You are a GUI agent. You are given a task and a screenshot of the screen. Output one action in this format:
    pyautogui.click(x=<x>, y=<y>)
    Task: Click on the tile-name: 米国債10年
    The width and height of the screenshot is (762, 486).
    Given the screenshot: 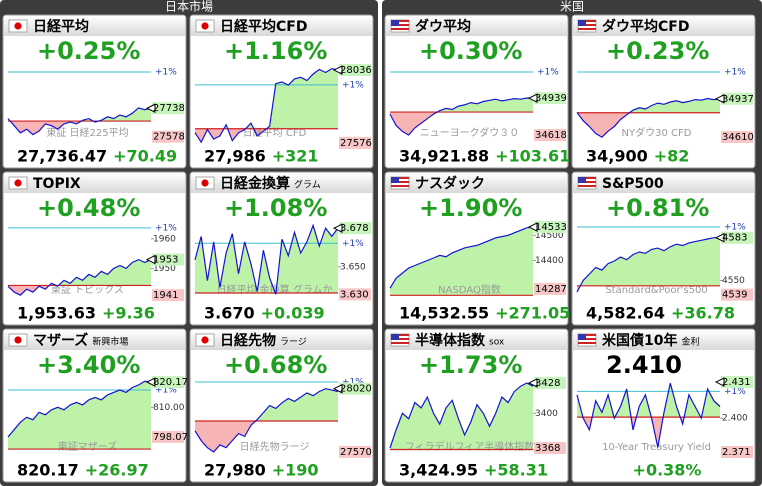 What is the action you would take?
    pyautogui.click(x=639, y=340)
    